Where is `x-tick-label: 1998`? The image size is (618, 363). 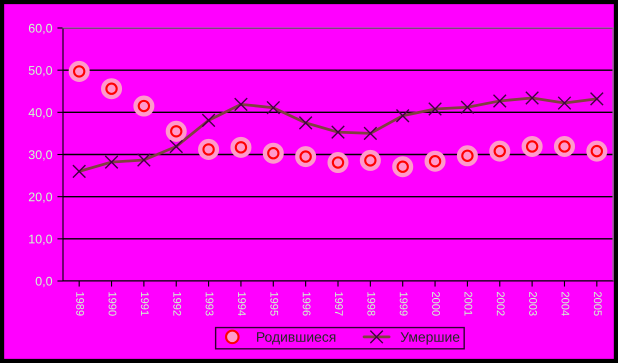
x-tick-label: 1998 is located at coordinates (371, 304).